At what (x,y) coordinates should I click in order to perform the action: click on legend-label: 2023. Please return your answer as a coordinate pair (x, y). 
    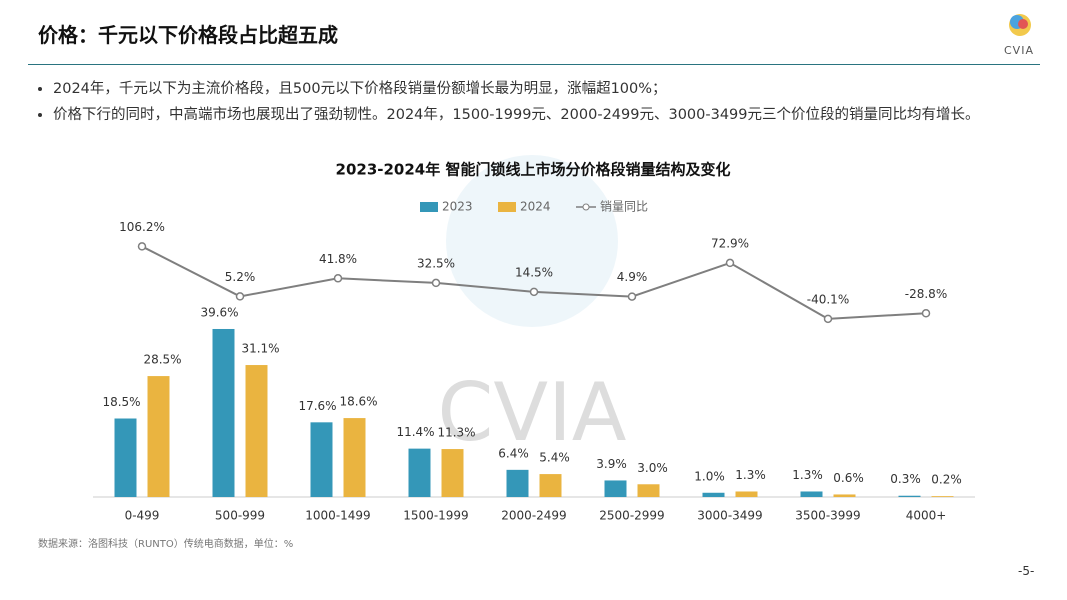
    Looking at the image, I should click on (457, 207).